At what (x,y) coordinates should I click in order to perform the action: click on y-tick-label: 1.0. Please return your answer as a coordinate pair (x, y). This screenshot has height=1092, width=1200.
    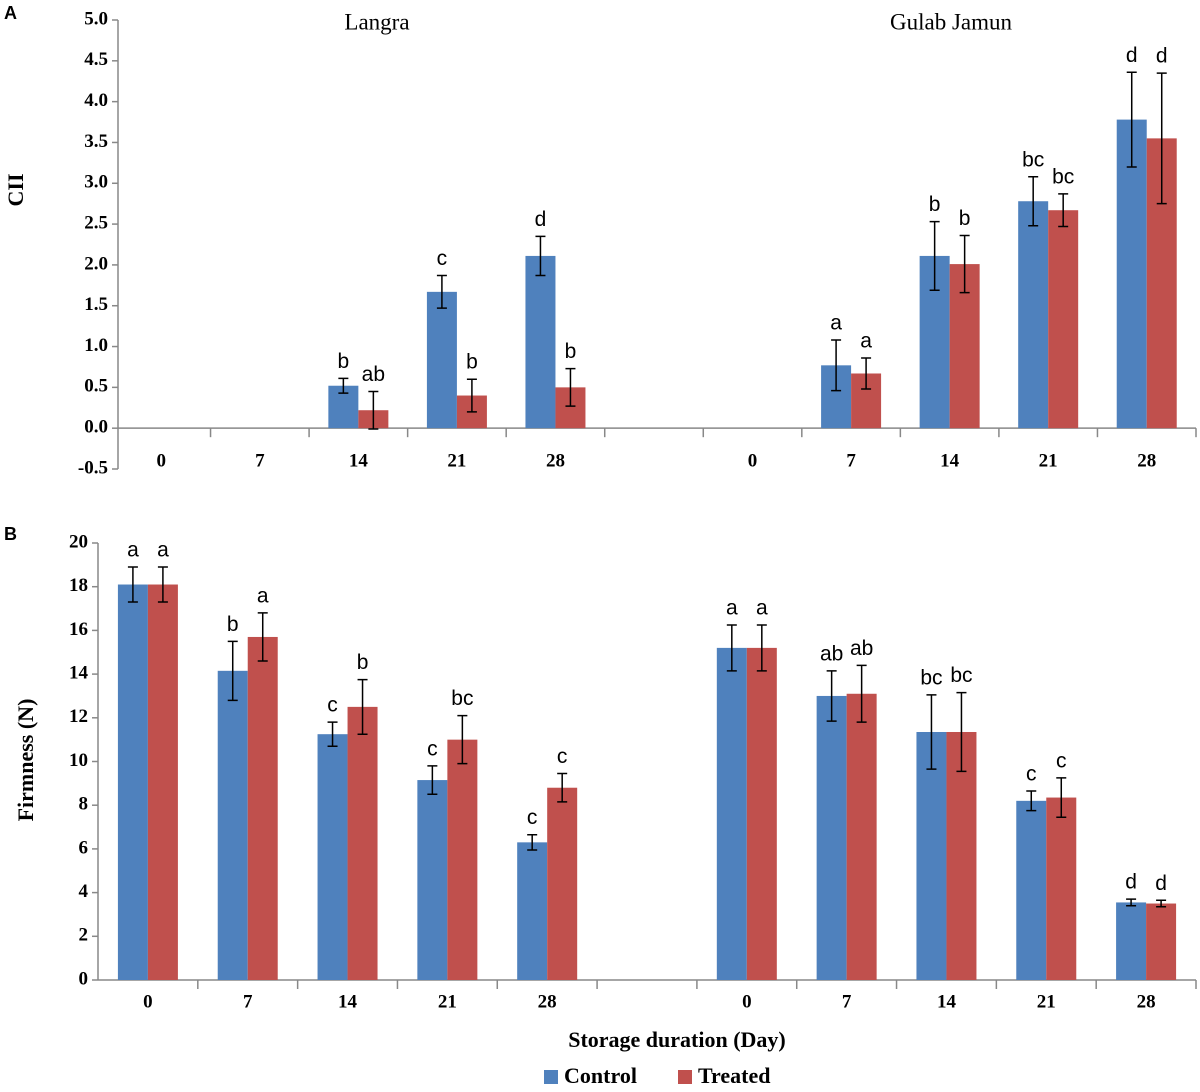
    Looking at the image, I should click on (96, 345).